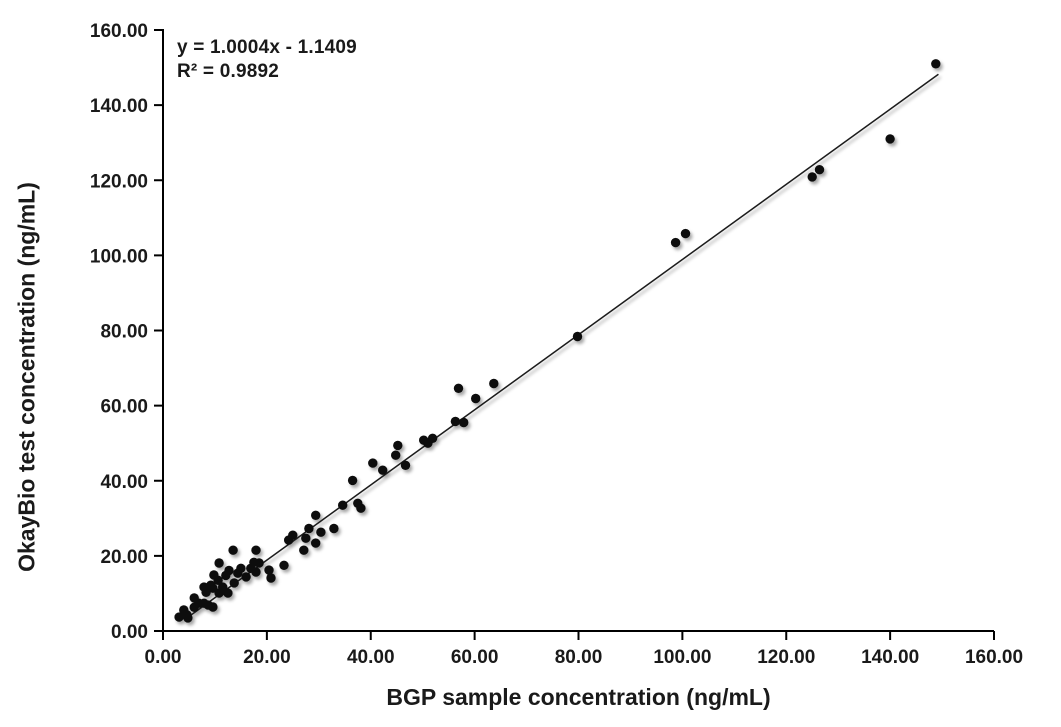  What do you see at coordinates (163, 657) in the screenshot?
I see `x-tick-label: 0.00` at bounding box center [163, 657].